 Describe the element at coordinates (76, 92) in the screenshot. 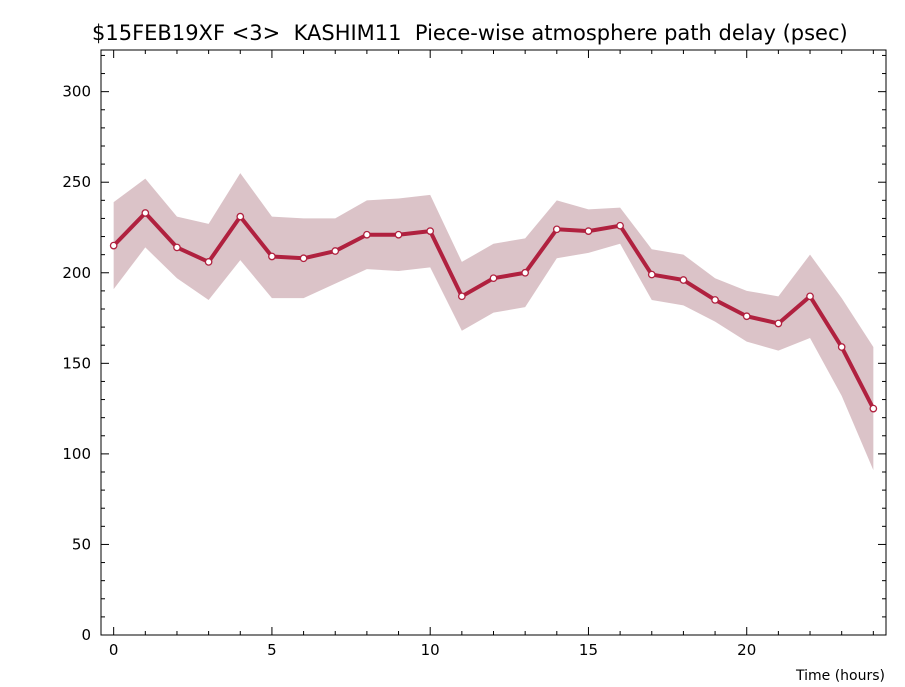

I see `y-tick-label: 300` at that location.